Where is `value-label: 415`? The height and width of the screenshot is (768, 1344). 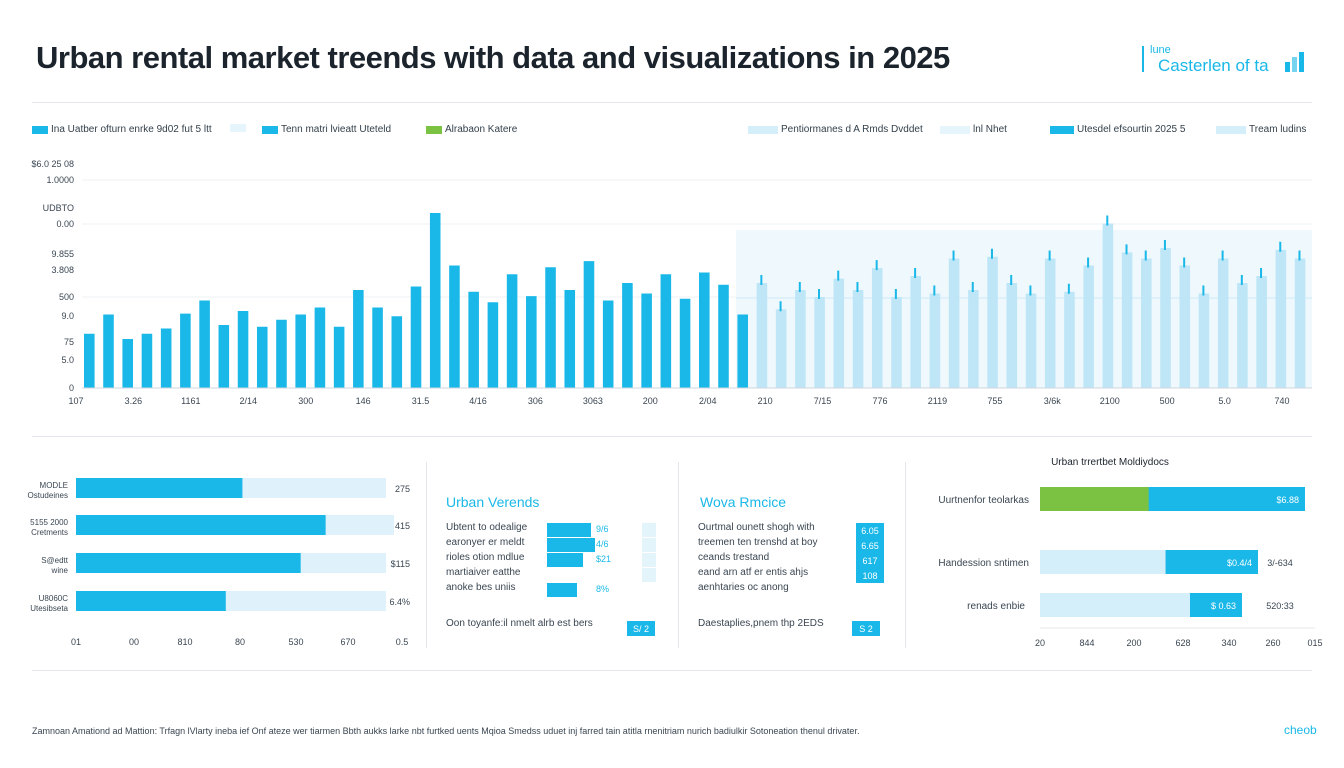
value-label: 415 is located at coordinates (402, 526).